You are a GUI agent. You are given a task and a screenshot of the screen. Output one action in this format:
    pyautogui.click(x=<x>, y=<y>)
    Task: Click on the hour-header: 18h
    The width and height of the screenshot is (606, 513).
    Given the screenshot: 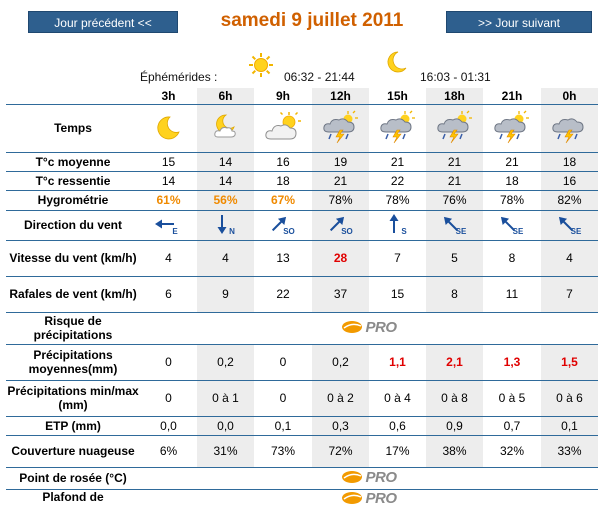 What is the action you would take?
    pyautogui.click(x=454, y=96)
    